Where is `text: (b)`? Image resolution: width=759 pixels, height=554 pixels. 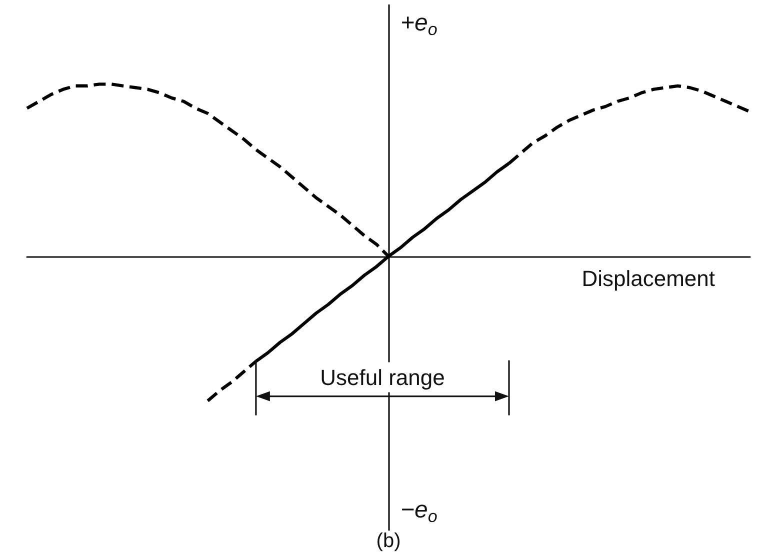 text: (b) is located at coordinates (388, 541).